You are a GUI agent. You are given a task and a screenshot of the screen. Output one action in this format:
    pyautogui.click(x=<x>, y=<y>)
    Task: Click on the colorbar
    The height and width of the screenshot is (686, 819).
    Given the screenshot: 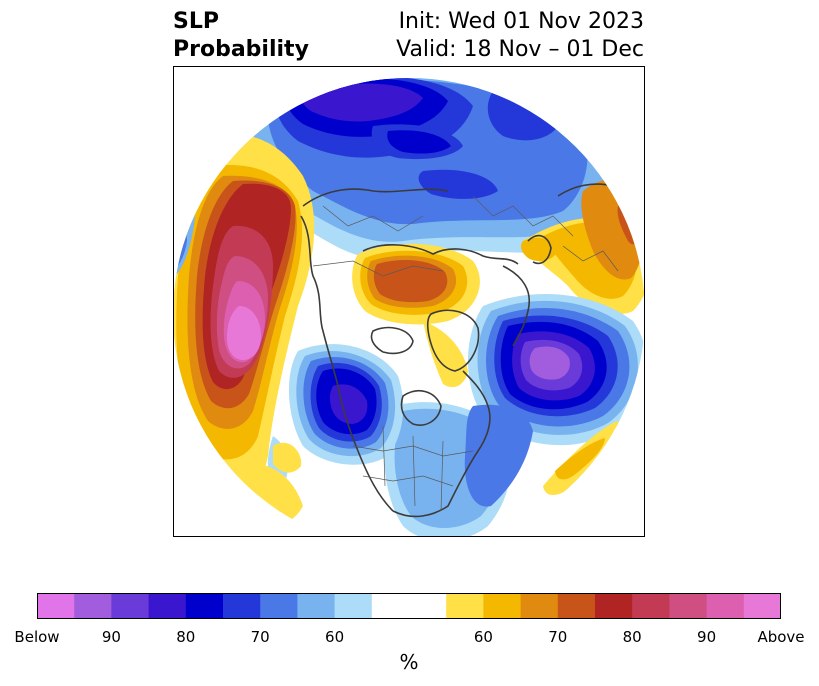 What is the action you would take?
    pyautogui.click(x=409, y=606)
    